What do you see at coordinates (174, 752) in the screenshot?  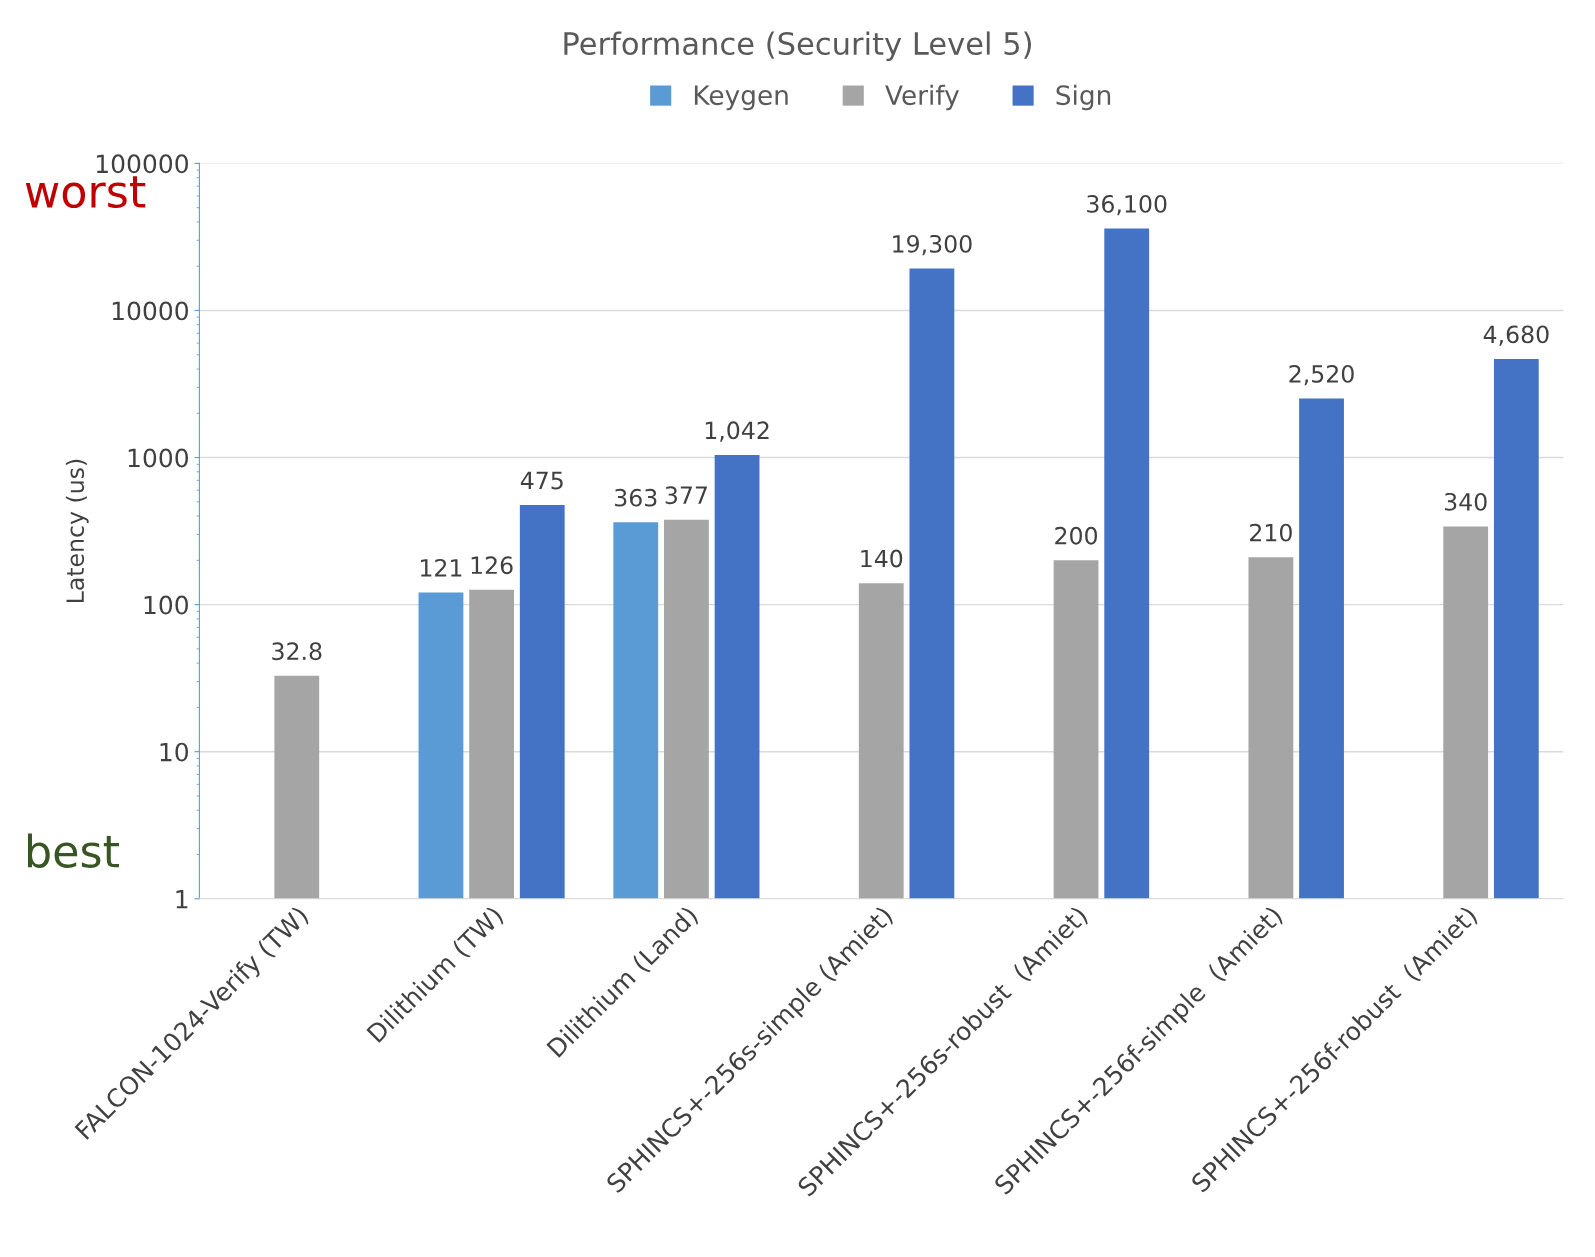 I see `y-tick-label: 10` at bounding box center [174, 752].